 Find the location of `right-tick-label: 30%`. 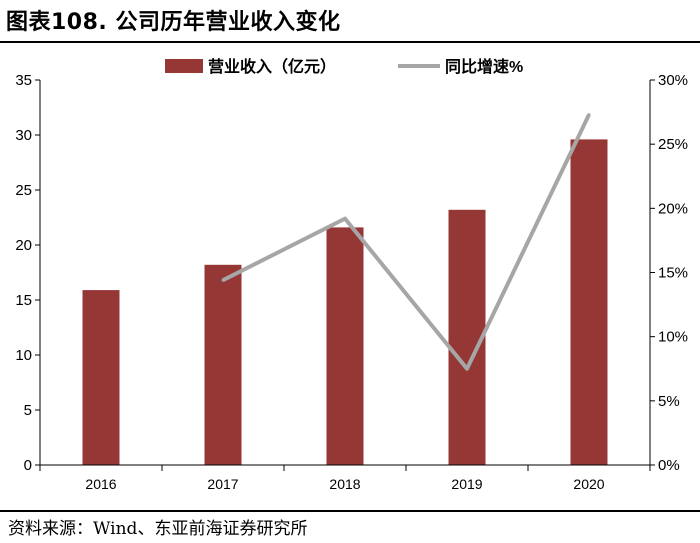

right-tick-label: 30% is located at coordinates (673, 80).